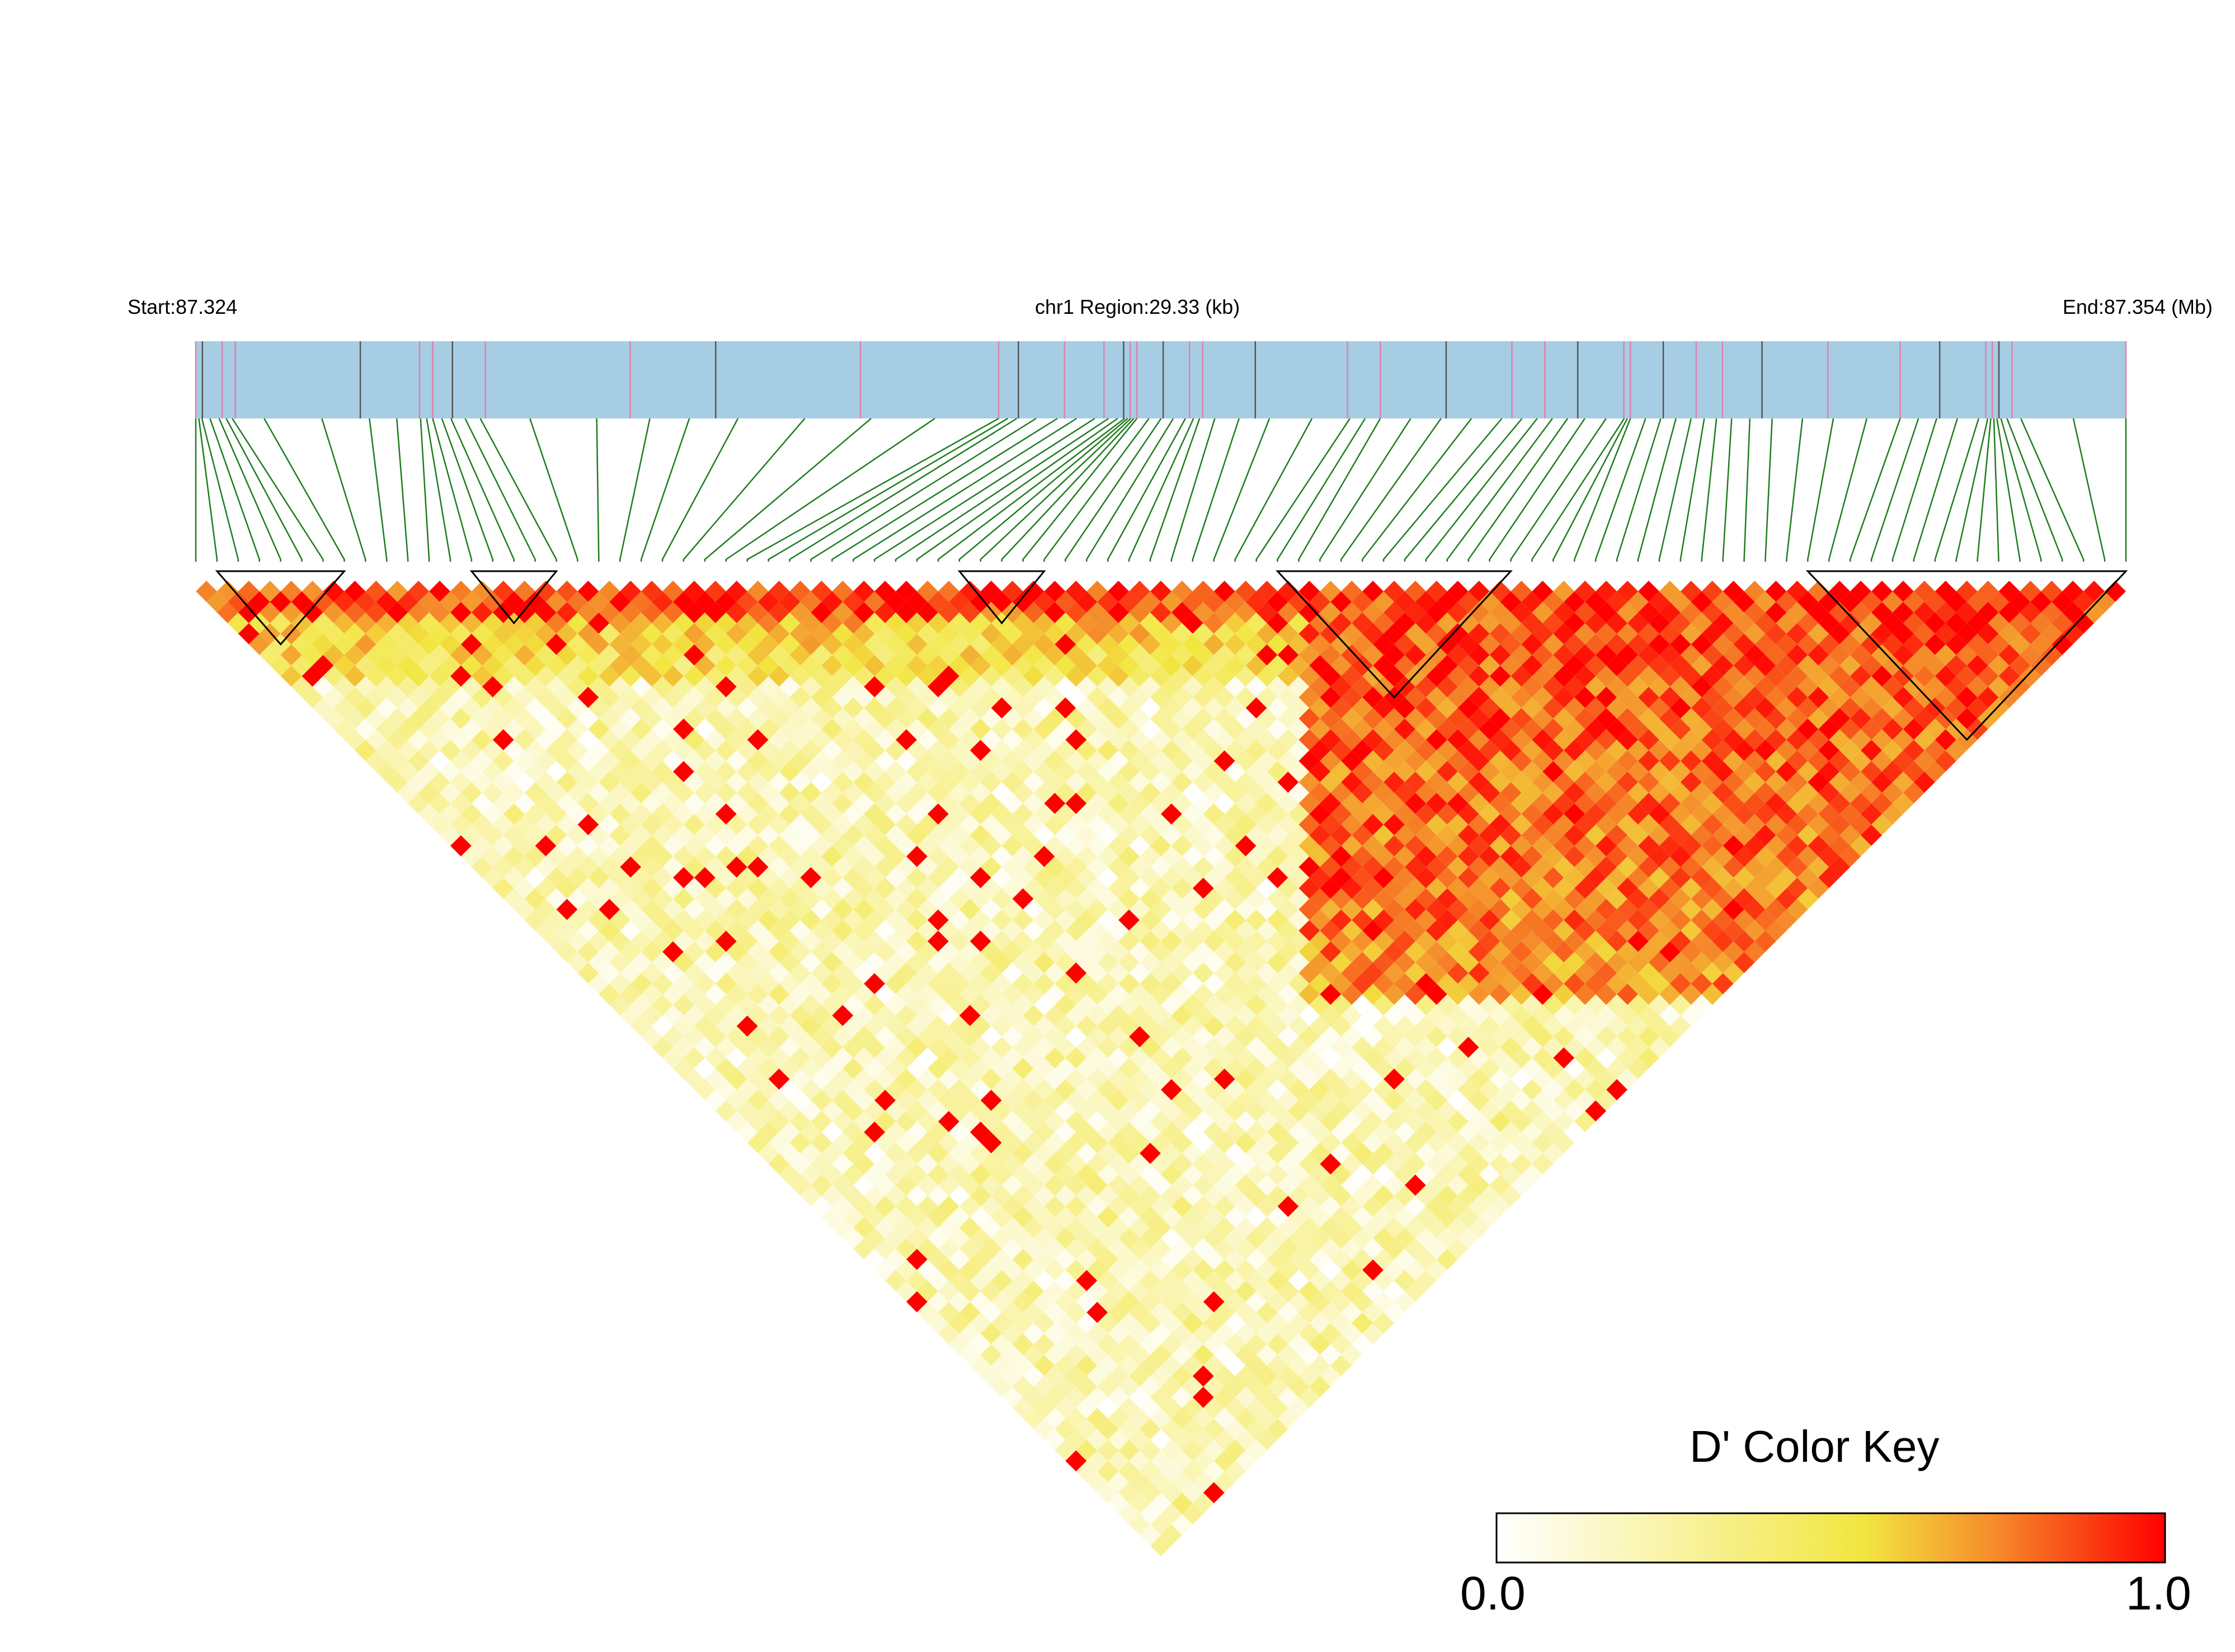 Image resolution: width=2235 pixels, height=1652 pixels. Describe the element at coordinates (1493, 1594) in the screenshot. I see `color-key-min-label: 0.0` at that location.